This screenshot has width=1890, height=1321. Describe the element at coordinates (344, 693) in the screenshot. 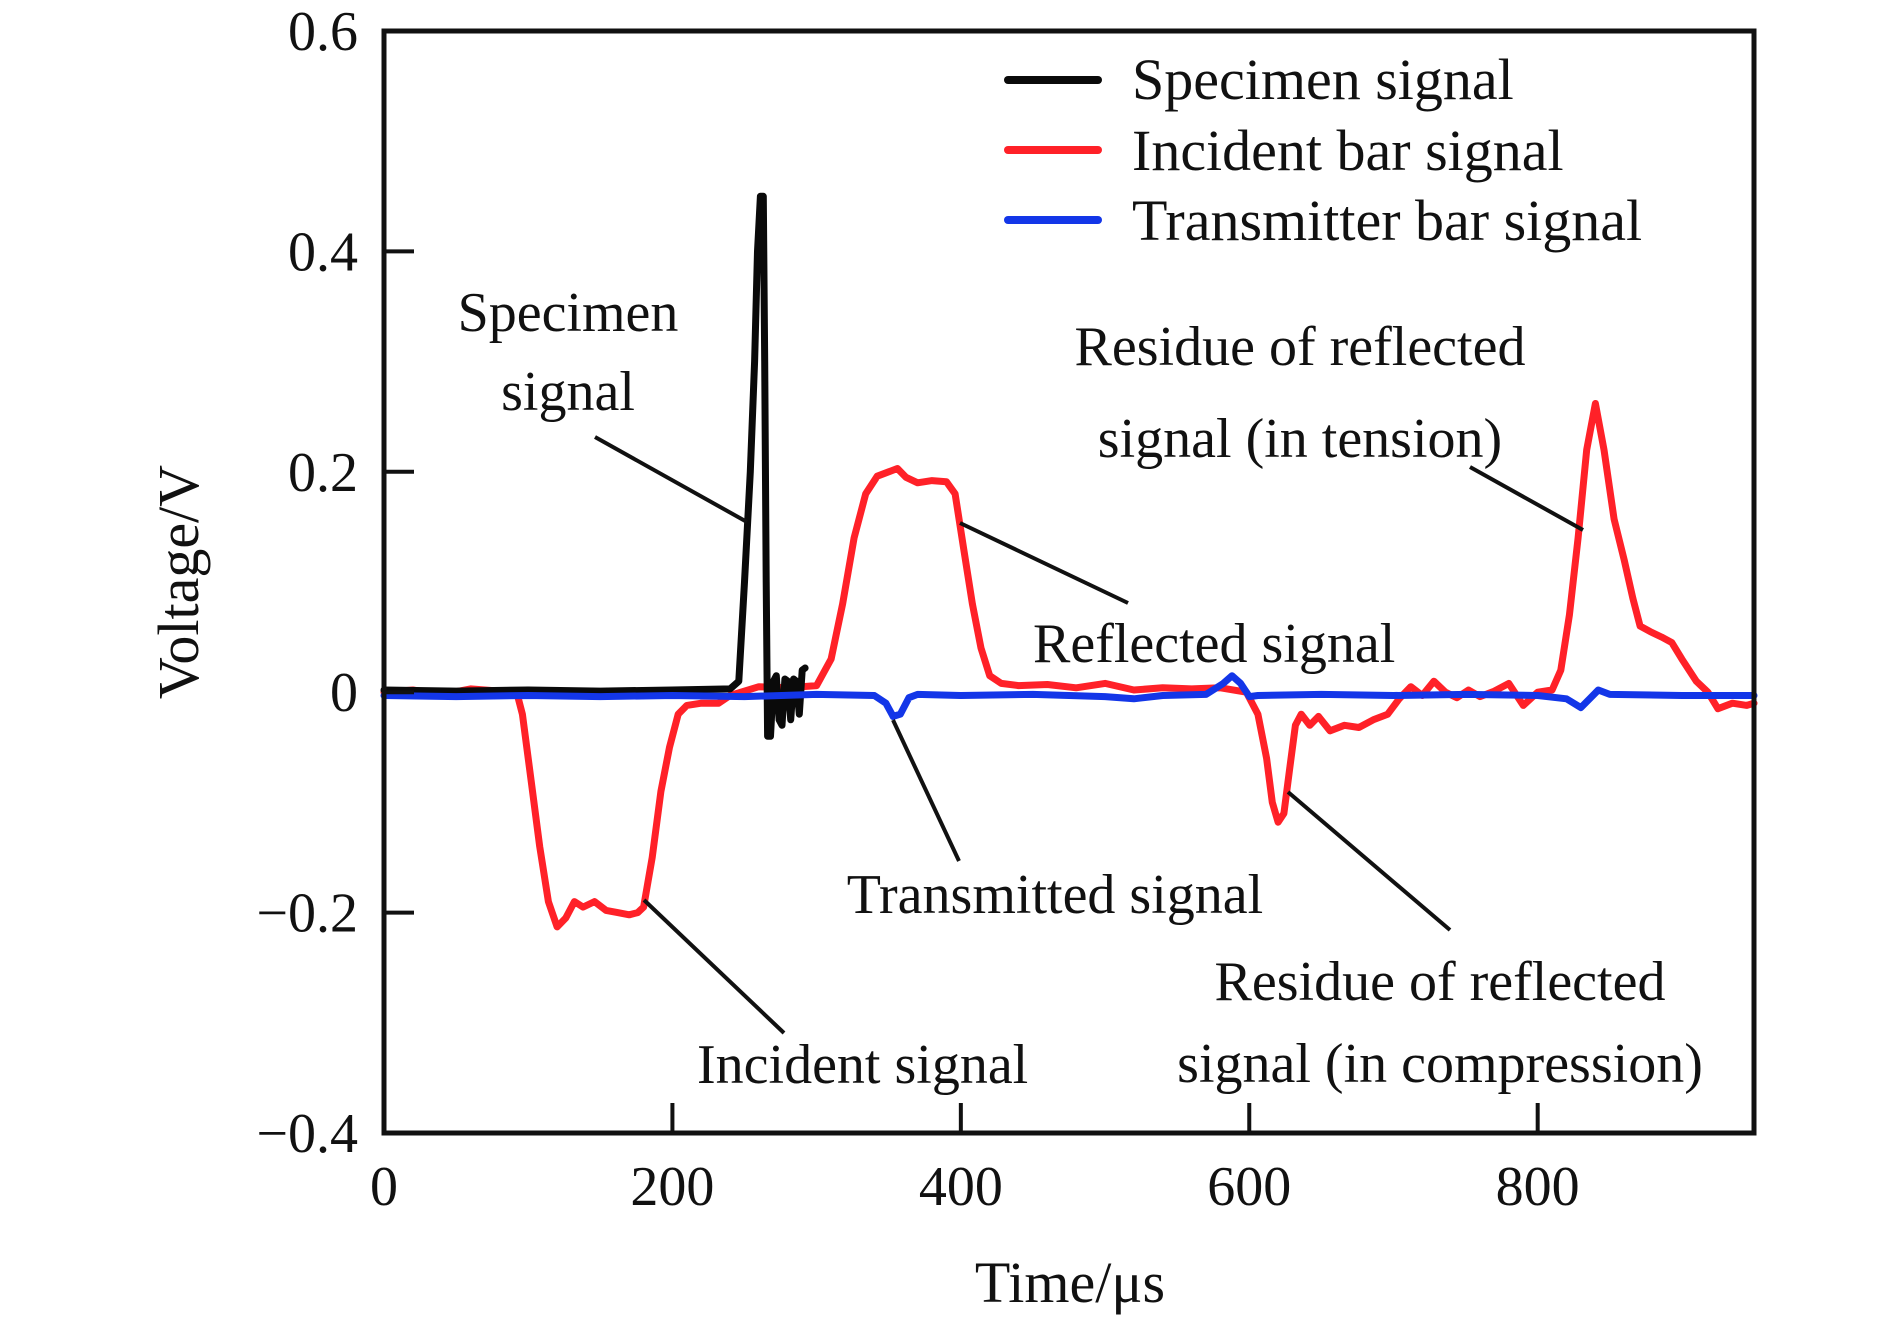

I see `y-tick-label: 0` at that location.